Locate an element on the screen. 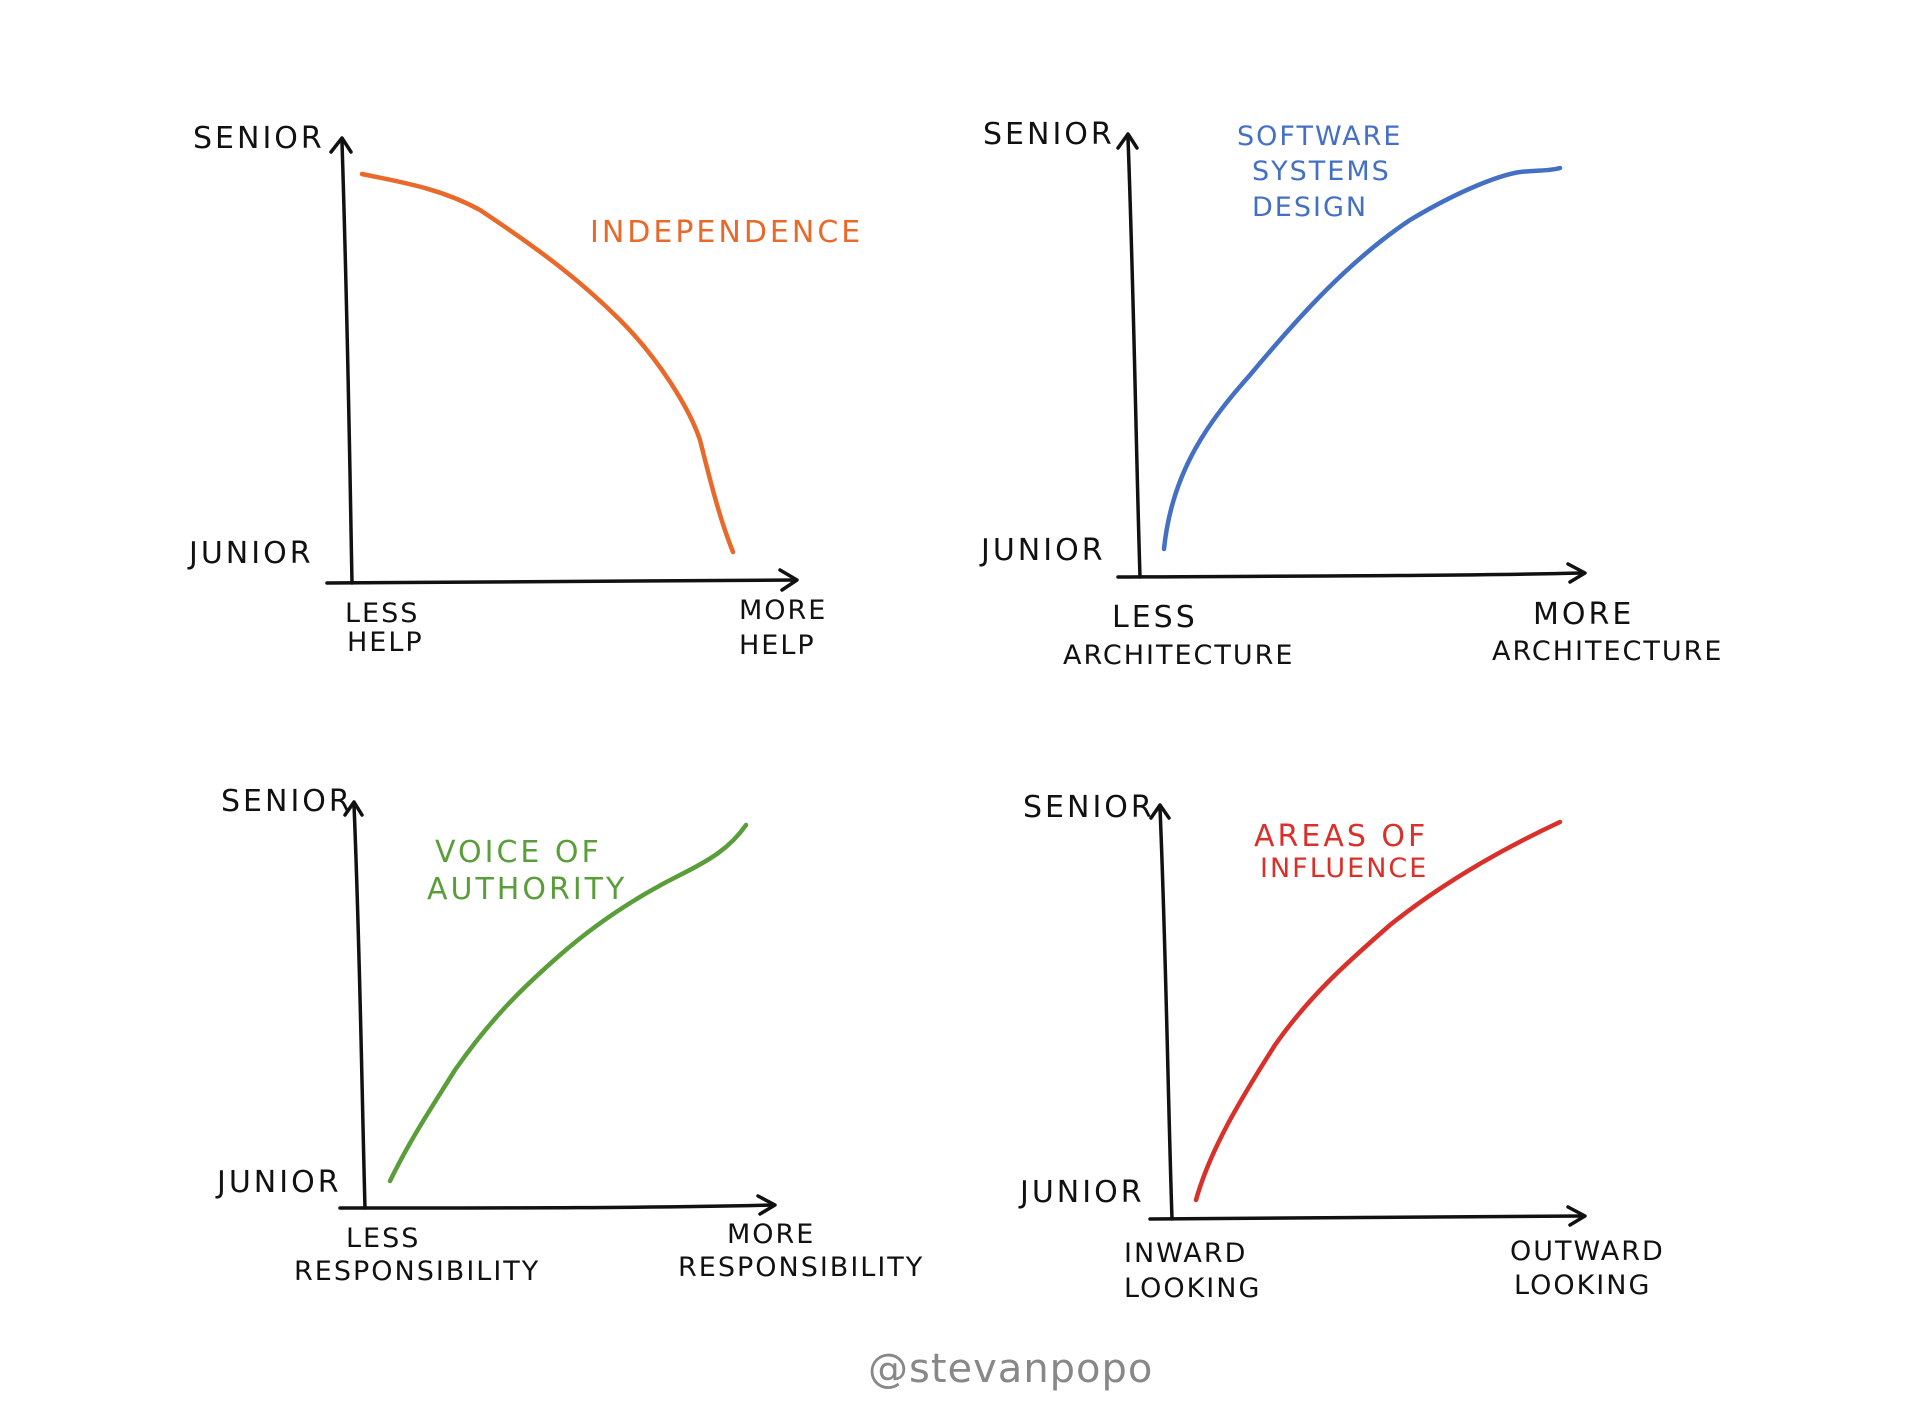 Image resolution: width=1924 pixels, height=1417 pixels. series-label-line2: INFLUENCE is located at coordinates (1344, 868).